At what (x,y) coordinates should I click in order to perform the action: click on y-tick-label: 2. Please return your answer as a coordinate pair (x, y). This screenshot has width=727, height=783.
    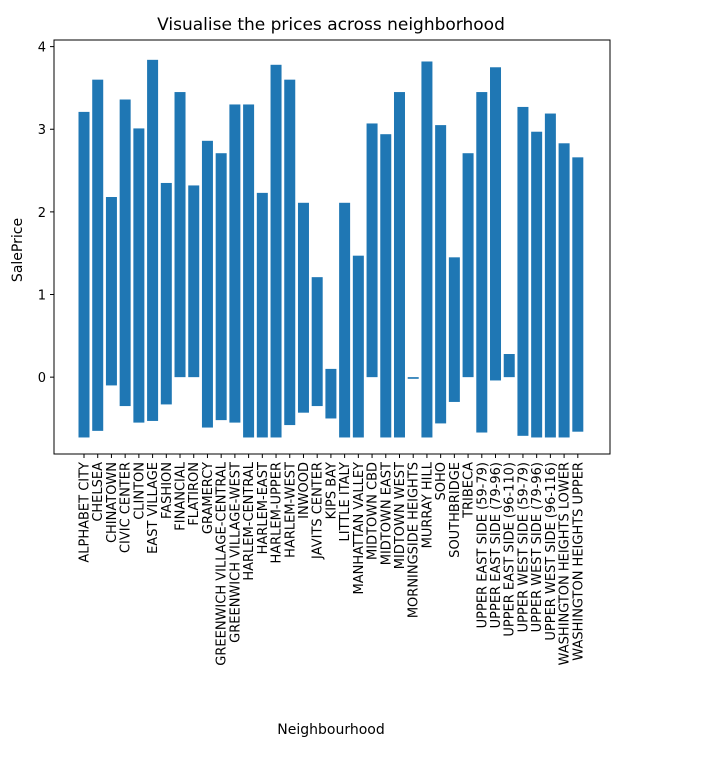
    Looking at the image, I should click on (42, 213).